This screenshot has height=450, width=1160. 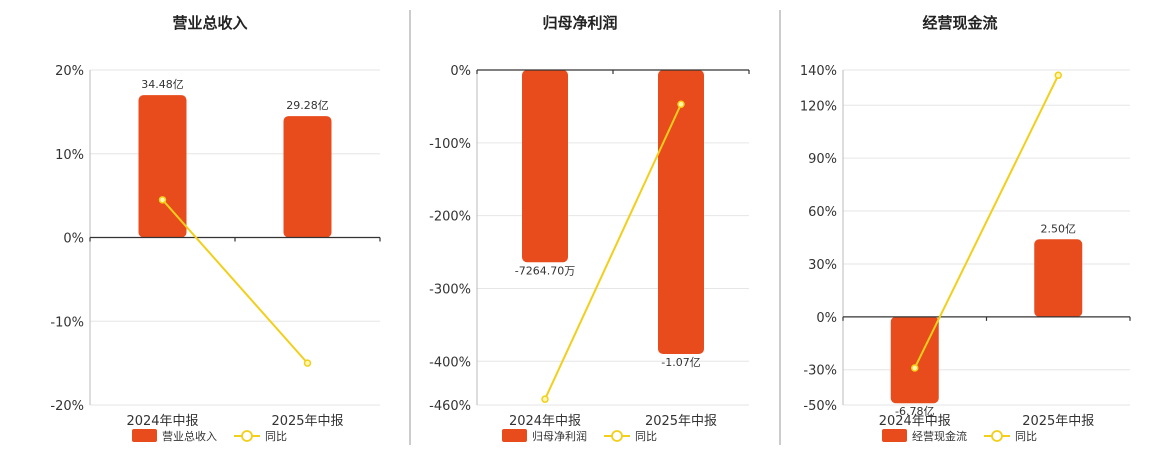 What do you see at coordinates (307, 105) in the screenshot?
I see `bar-data-label: 29.28亿` at bounding box center [307, 105].